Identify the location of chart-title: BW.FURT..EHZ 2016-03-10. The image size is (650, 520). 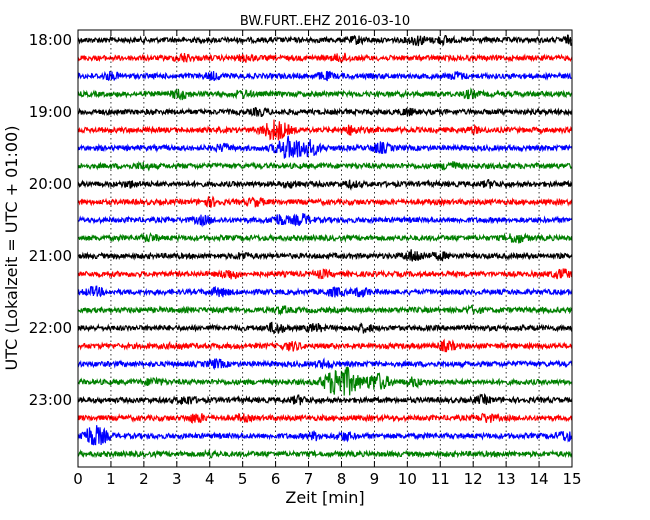
(325, 21).